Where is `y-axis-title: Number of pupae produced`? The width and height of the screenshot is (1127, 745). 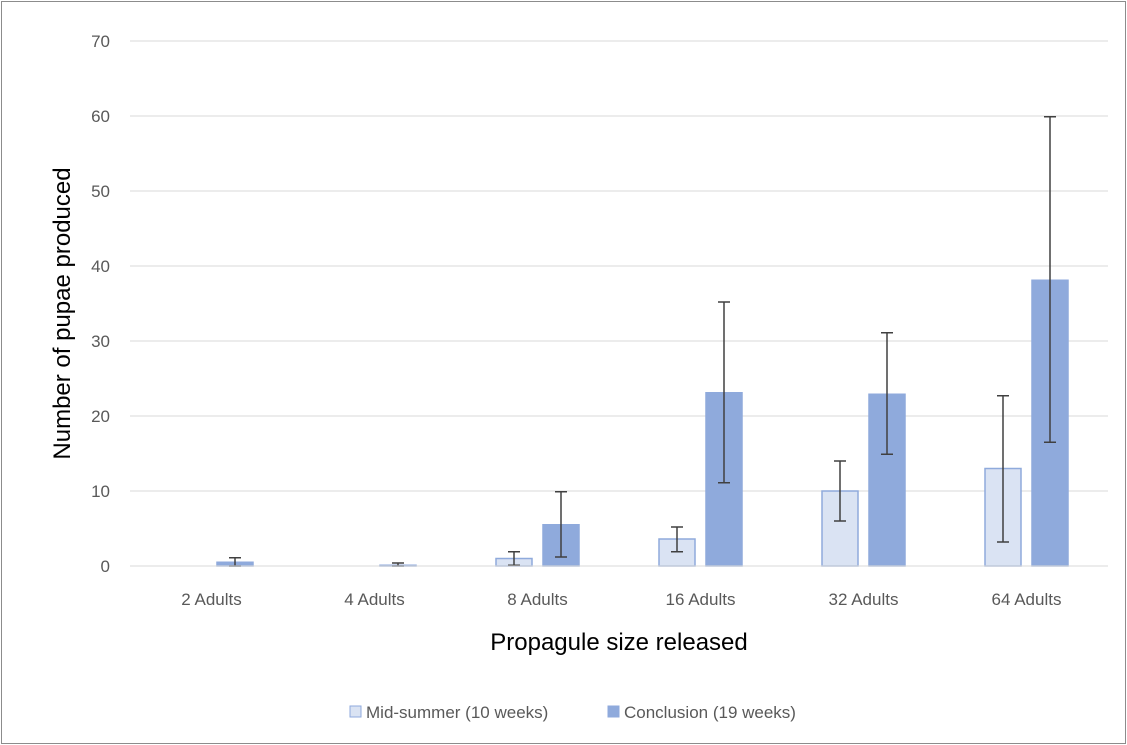
y-axis-title: Number of pupae produced is located at coordinates (62, 313).